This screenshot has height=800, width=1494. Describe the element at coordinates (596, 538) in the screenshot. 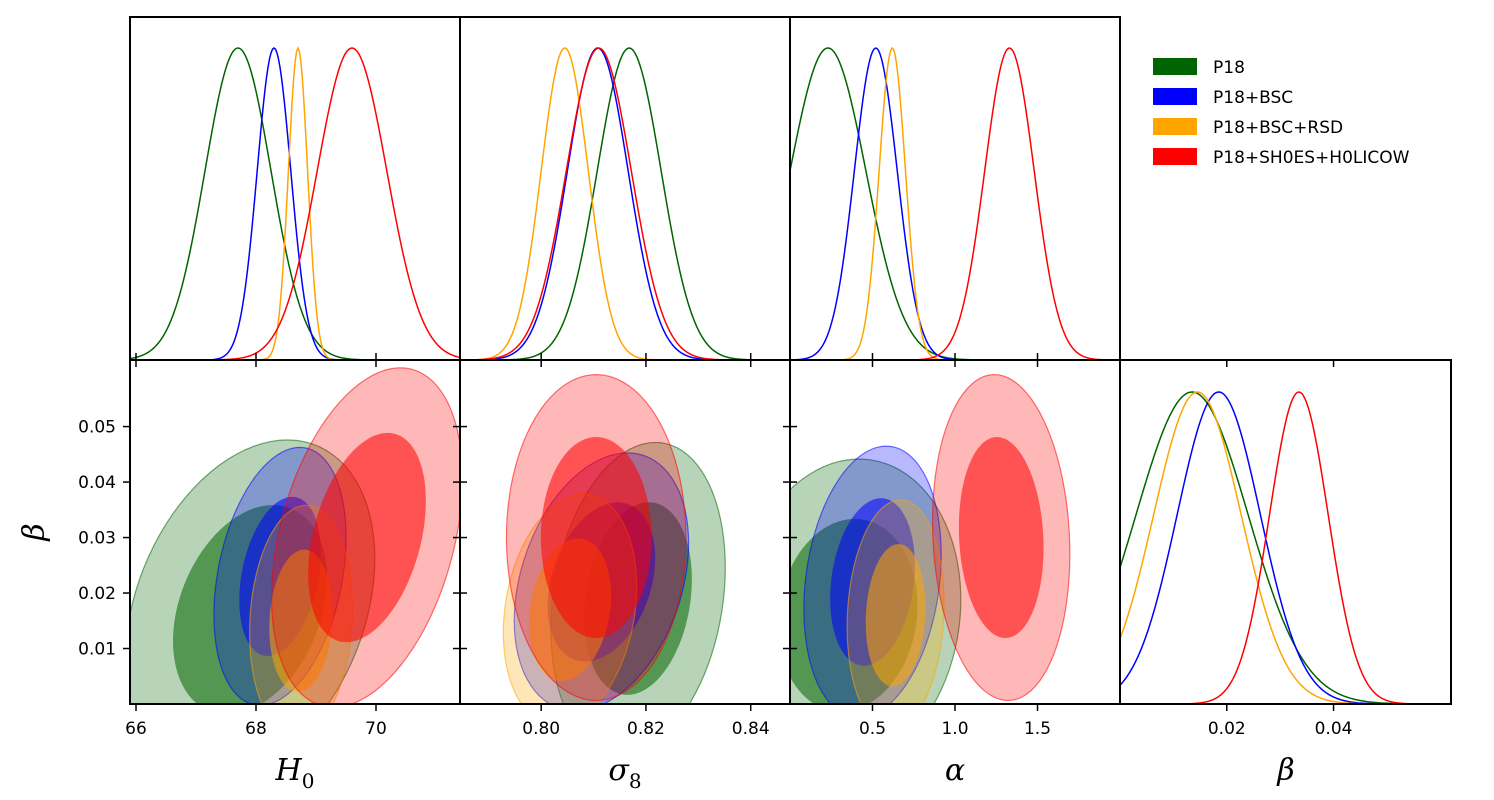

I see `contour-68-sigma8-p18-sh0es-h0licow` at that location.